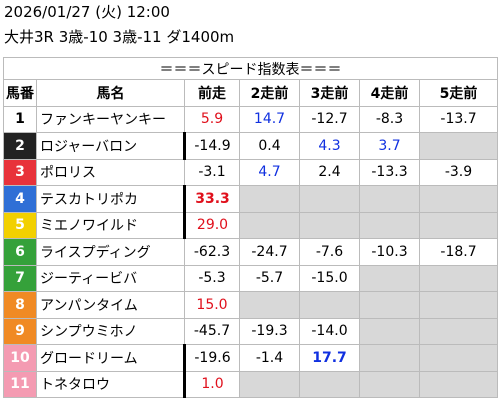 This screenshot has height=407, width=503. What do you see at coordinates (269, 146) in the screenshot?
I see `speed-index: 0.4` at bounding box center [269, 146].